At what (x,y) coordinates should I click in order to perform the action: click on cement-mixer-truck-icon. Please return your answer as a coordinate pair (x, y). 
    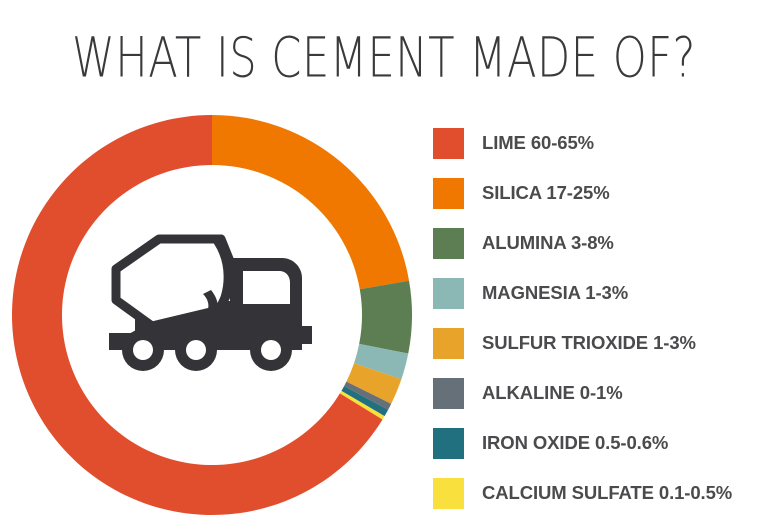
    Looking at the image, I should click on (211, 300).